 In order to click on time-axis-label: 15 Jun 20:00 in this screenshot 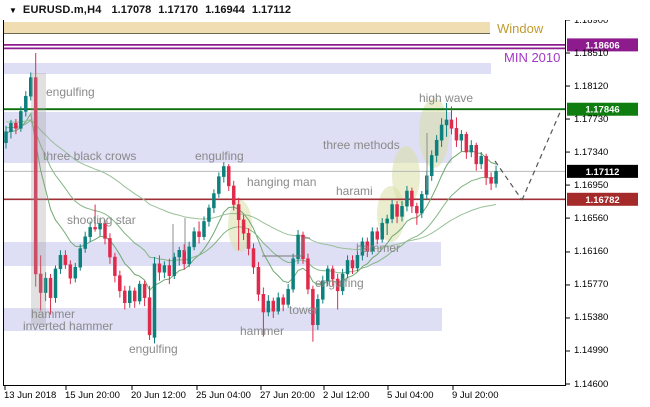, I will do `click(92, 395)`.